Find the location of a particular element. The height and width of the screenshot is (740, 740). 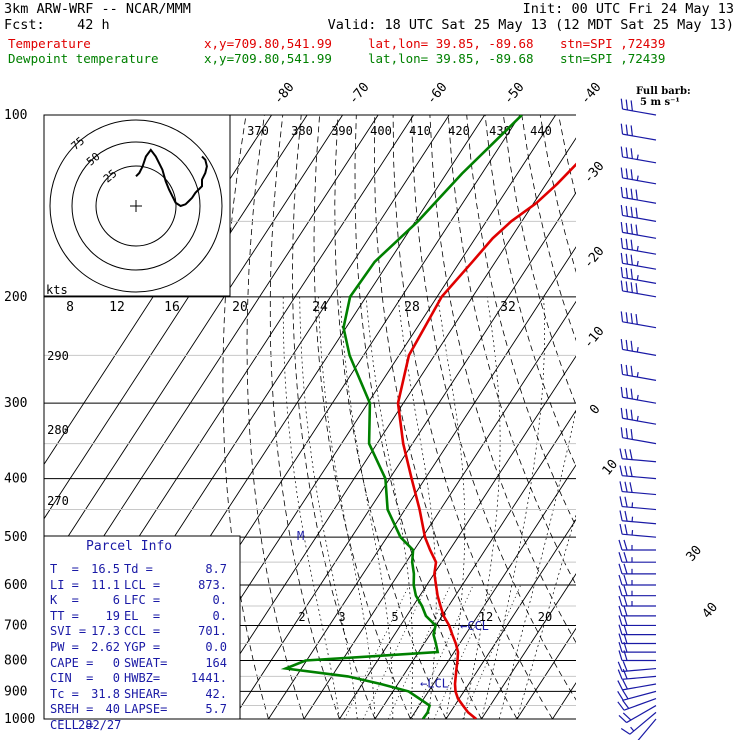

mixing-ratio-label: 5 is located at coordinates (394, 617).